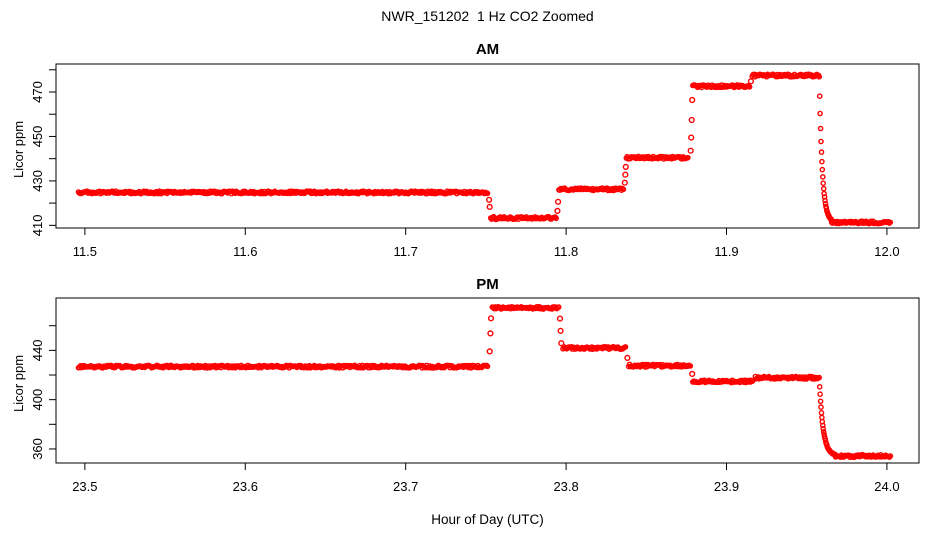 Image resolution: width=936 pixels, height=540 pixels. Describe the element at coordinates (37, 137) in the screenshot. I see `y-tick-label: 450` at that location.